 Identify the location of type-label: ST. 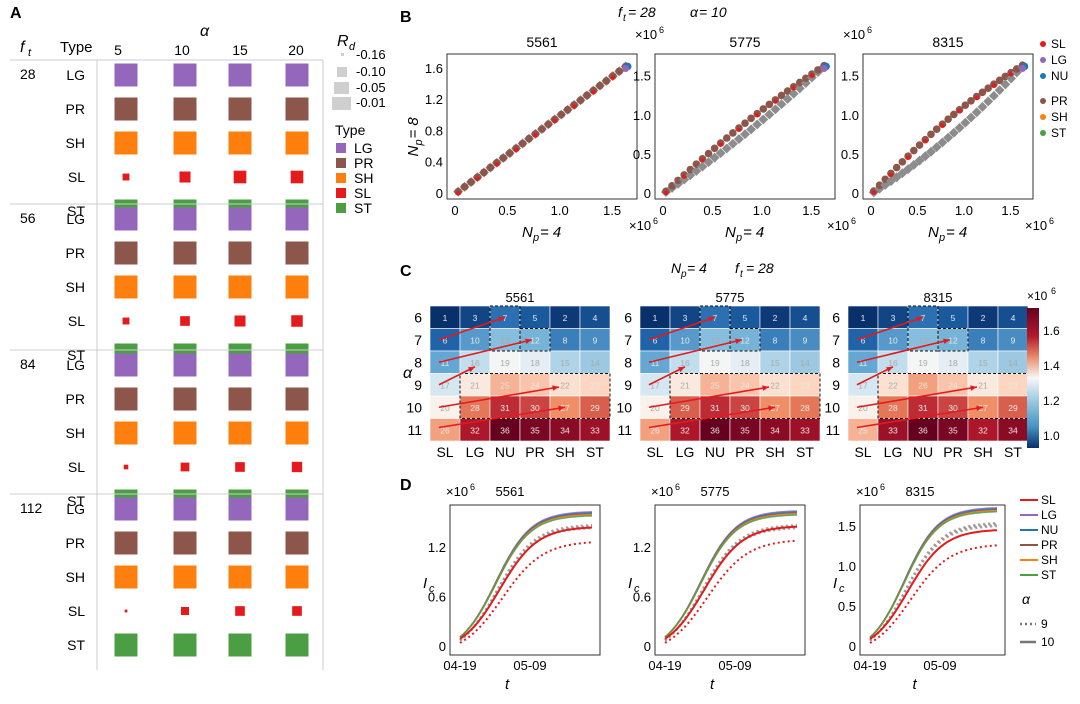
(76, 211).